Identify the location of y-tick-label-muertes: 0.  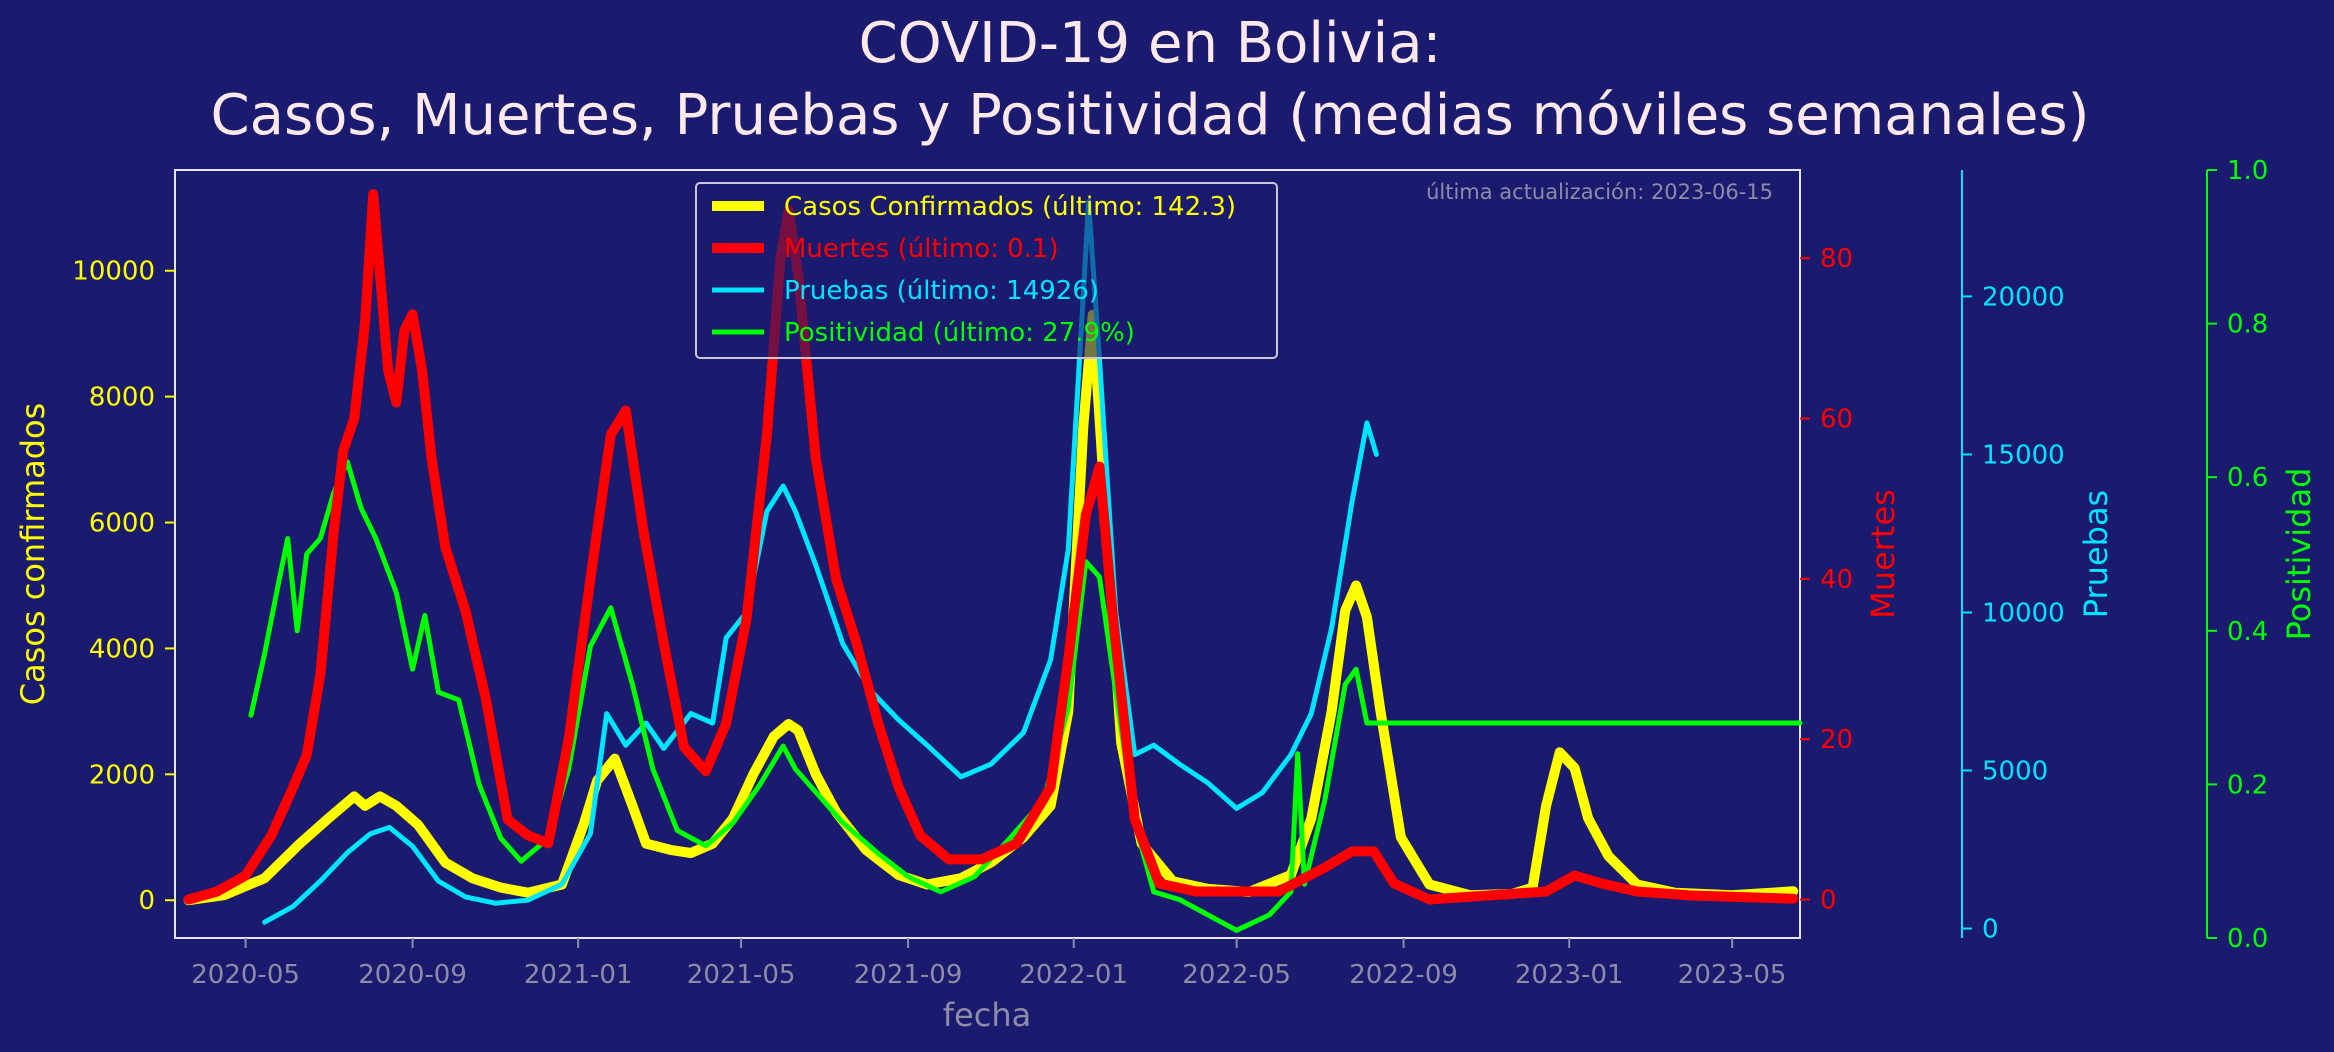
(1828, 901).